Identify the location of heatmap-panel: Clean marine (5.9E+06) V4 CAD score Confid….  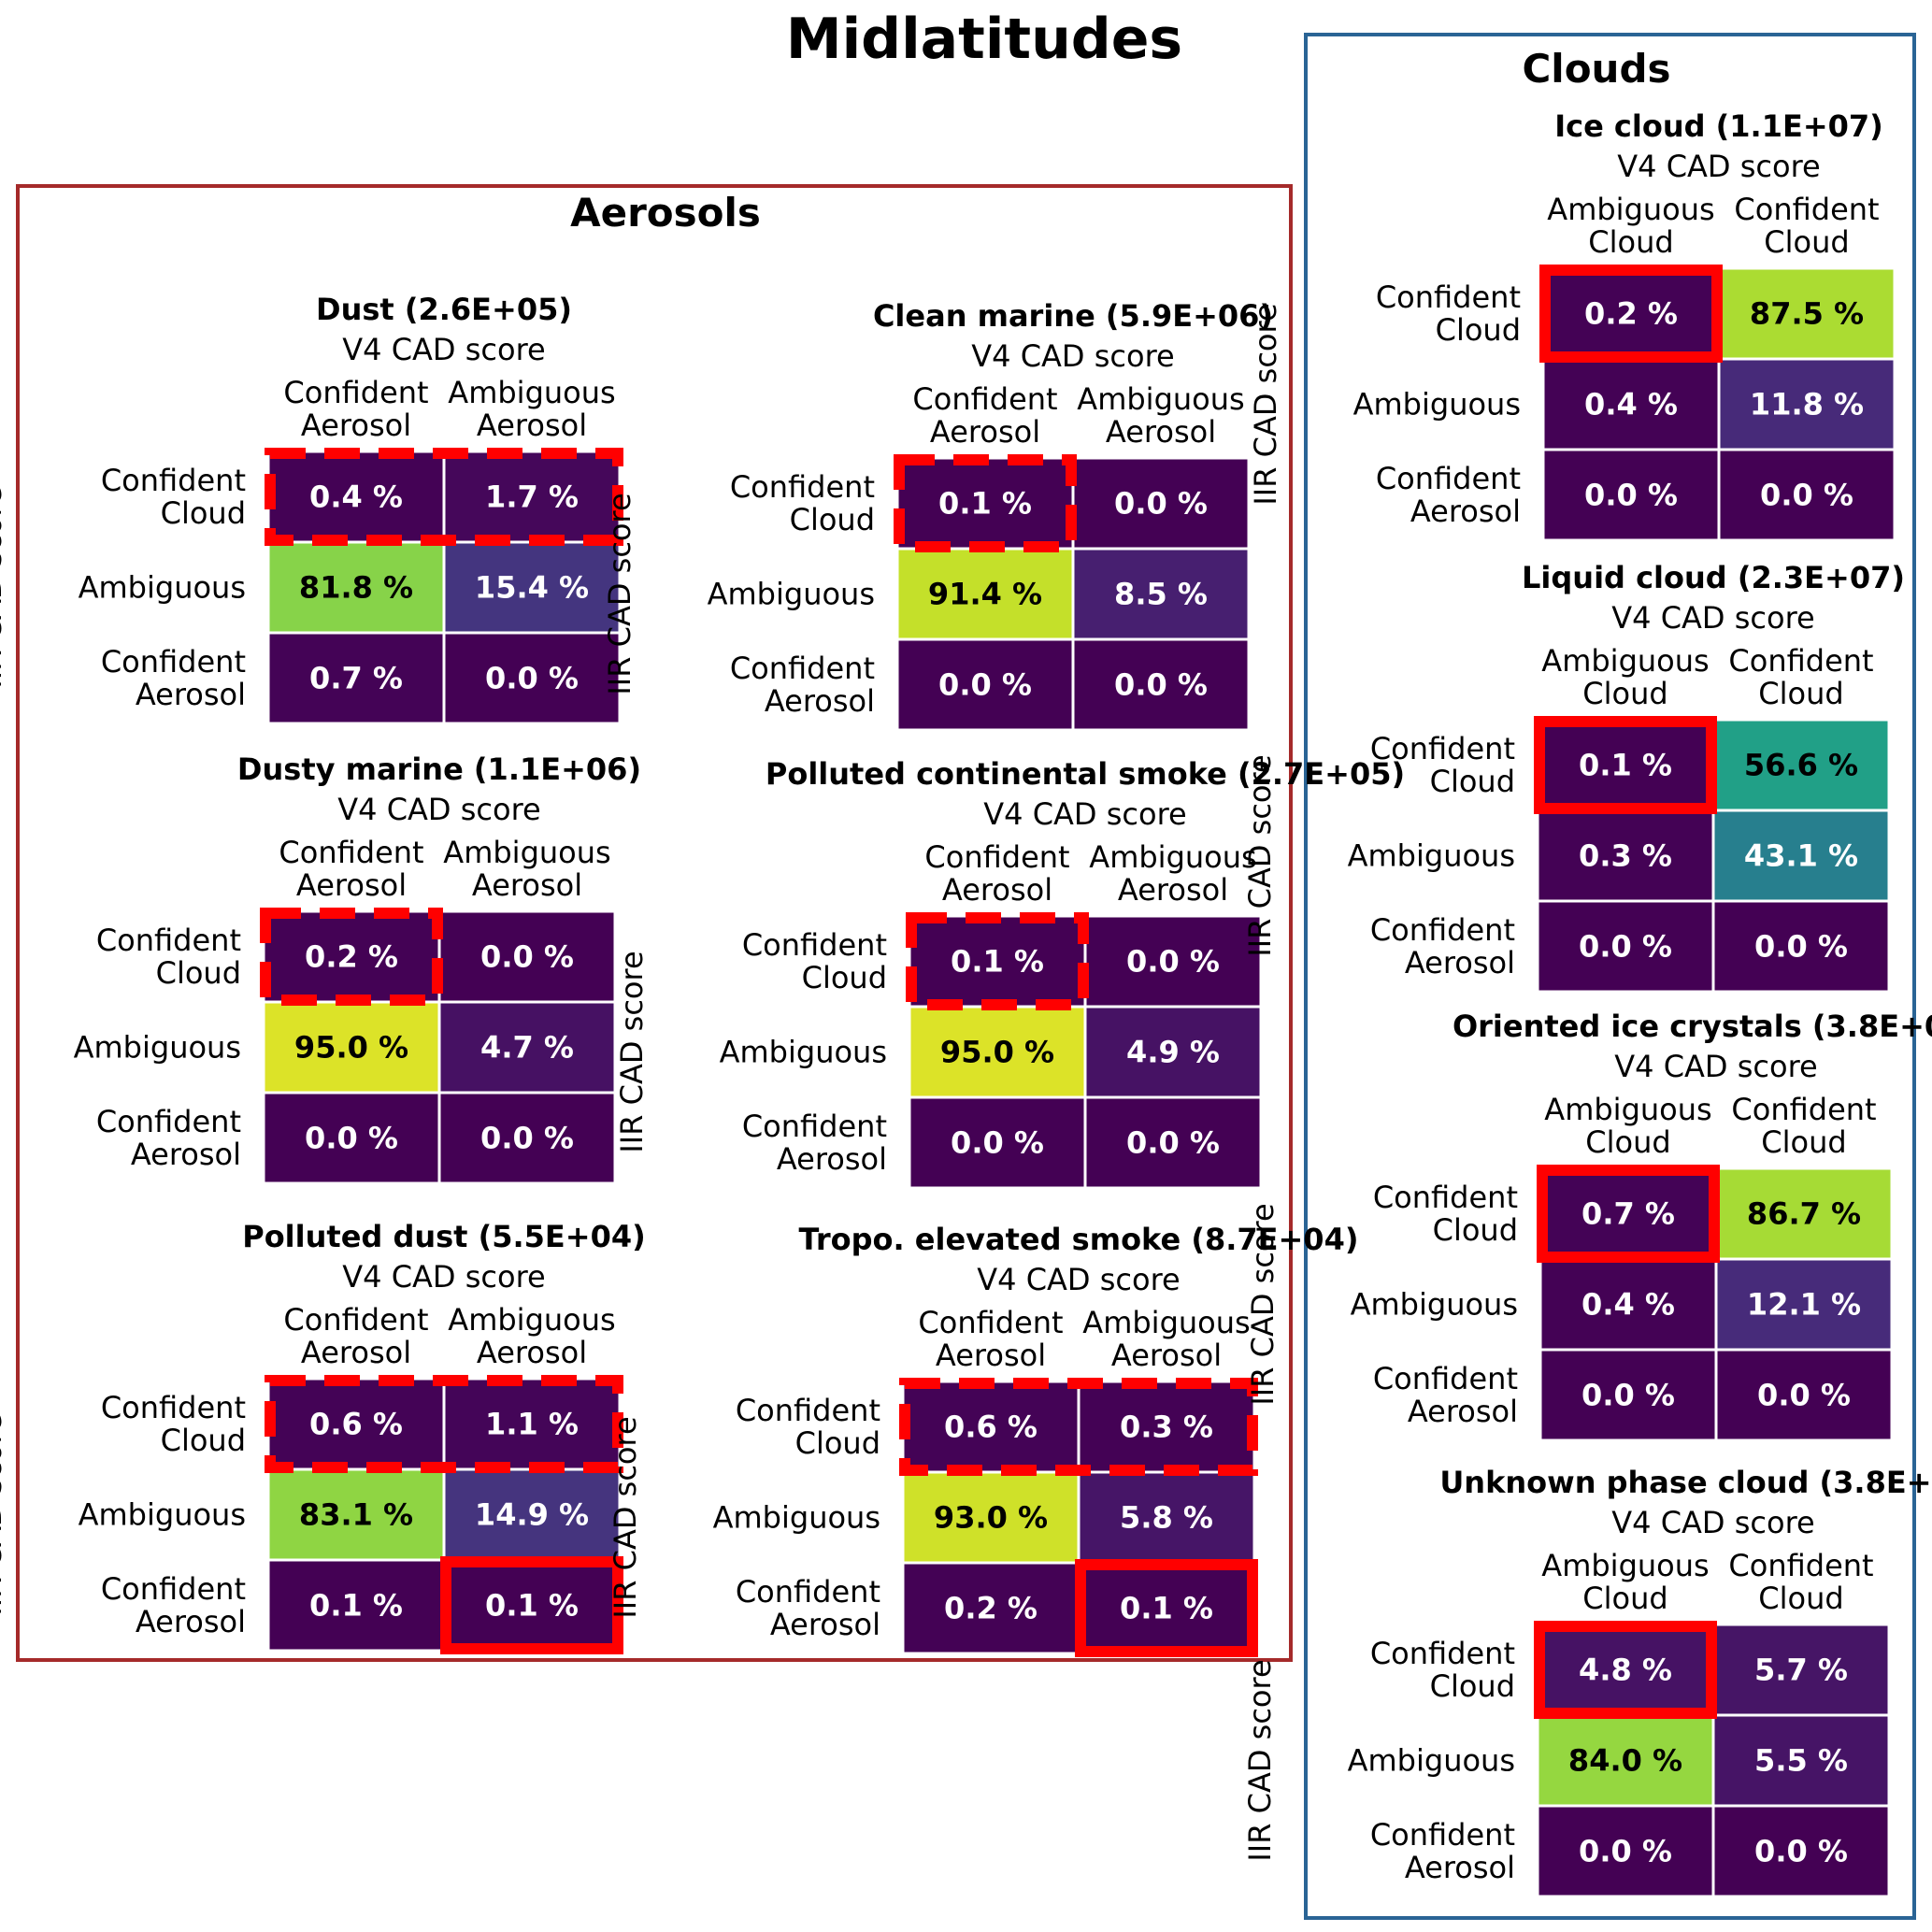
(937, 515).